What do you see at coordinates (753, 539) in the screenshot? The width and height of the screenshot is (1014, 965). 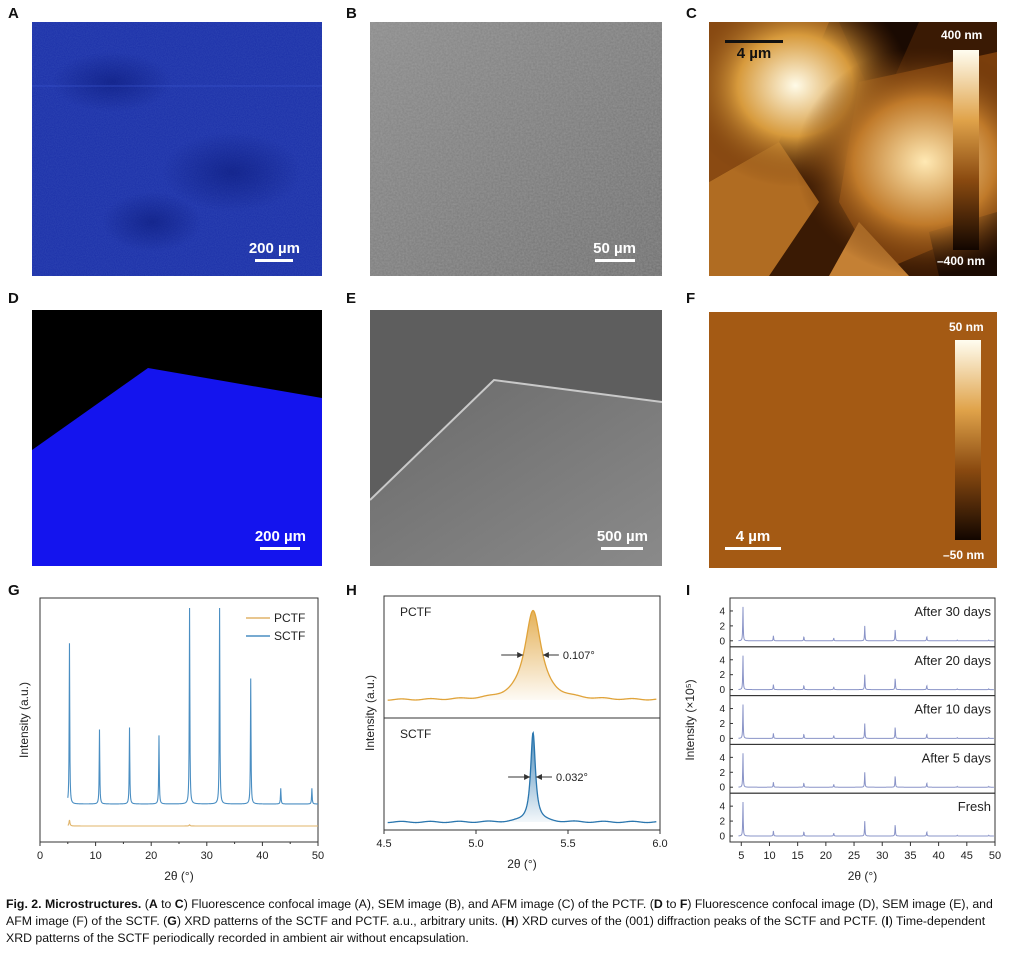 I see `scale-bar-f: 4 µm` at bounding box center [753, 539].